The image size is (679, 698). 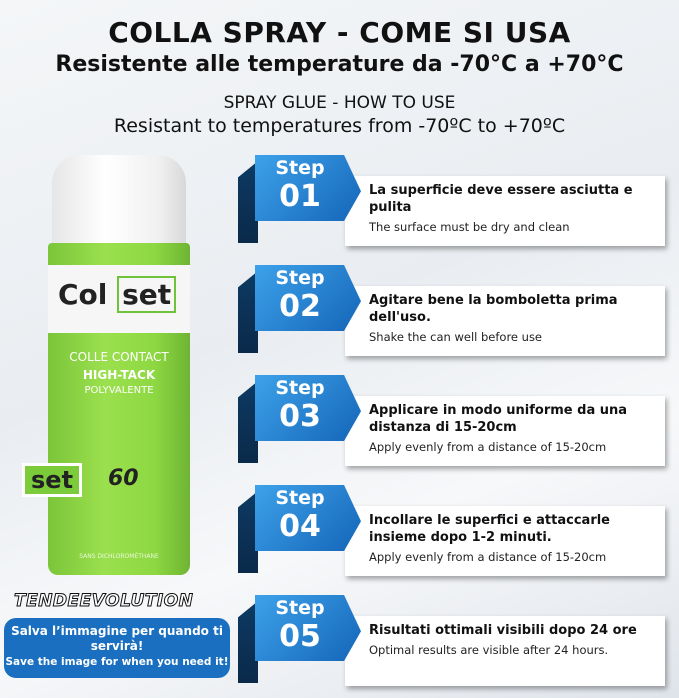 I want to click on step-badge: Step 03, so click(x=308, y=408).